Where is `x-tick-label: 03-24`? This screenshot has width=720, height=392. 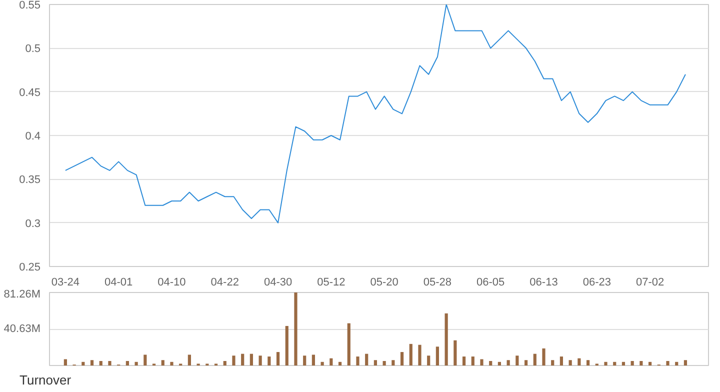
x-tick-label: 03-24 is located at coordinates (65, 282).